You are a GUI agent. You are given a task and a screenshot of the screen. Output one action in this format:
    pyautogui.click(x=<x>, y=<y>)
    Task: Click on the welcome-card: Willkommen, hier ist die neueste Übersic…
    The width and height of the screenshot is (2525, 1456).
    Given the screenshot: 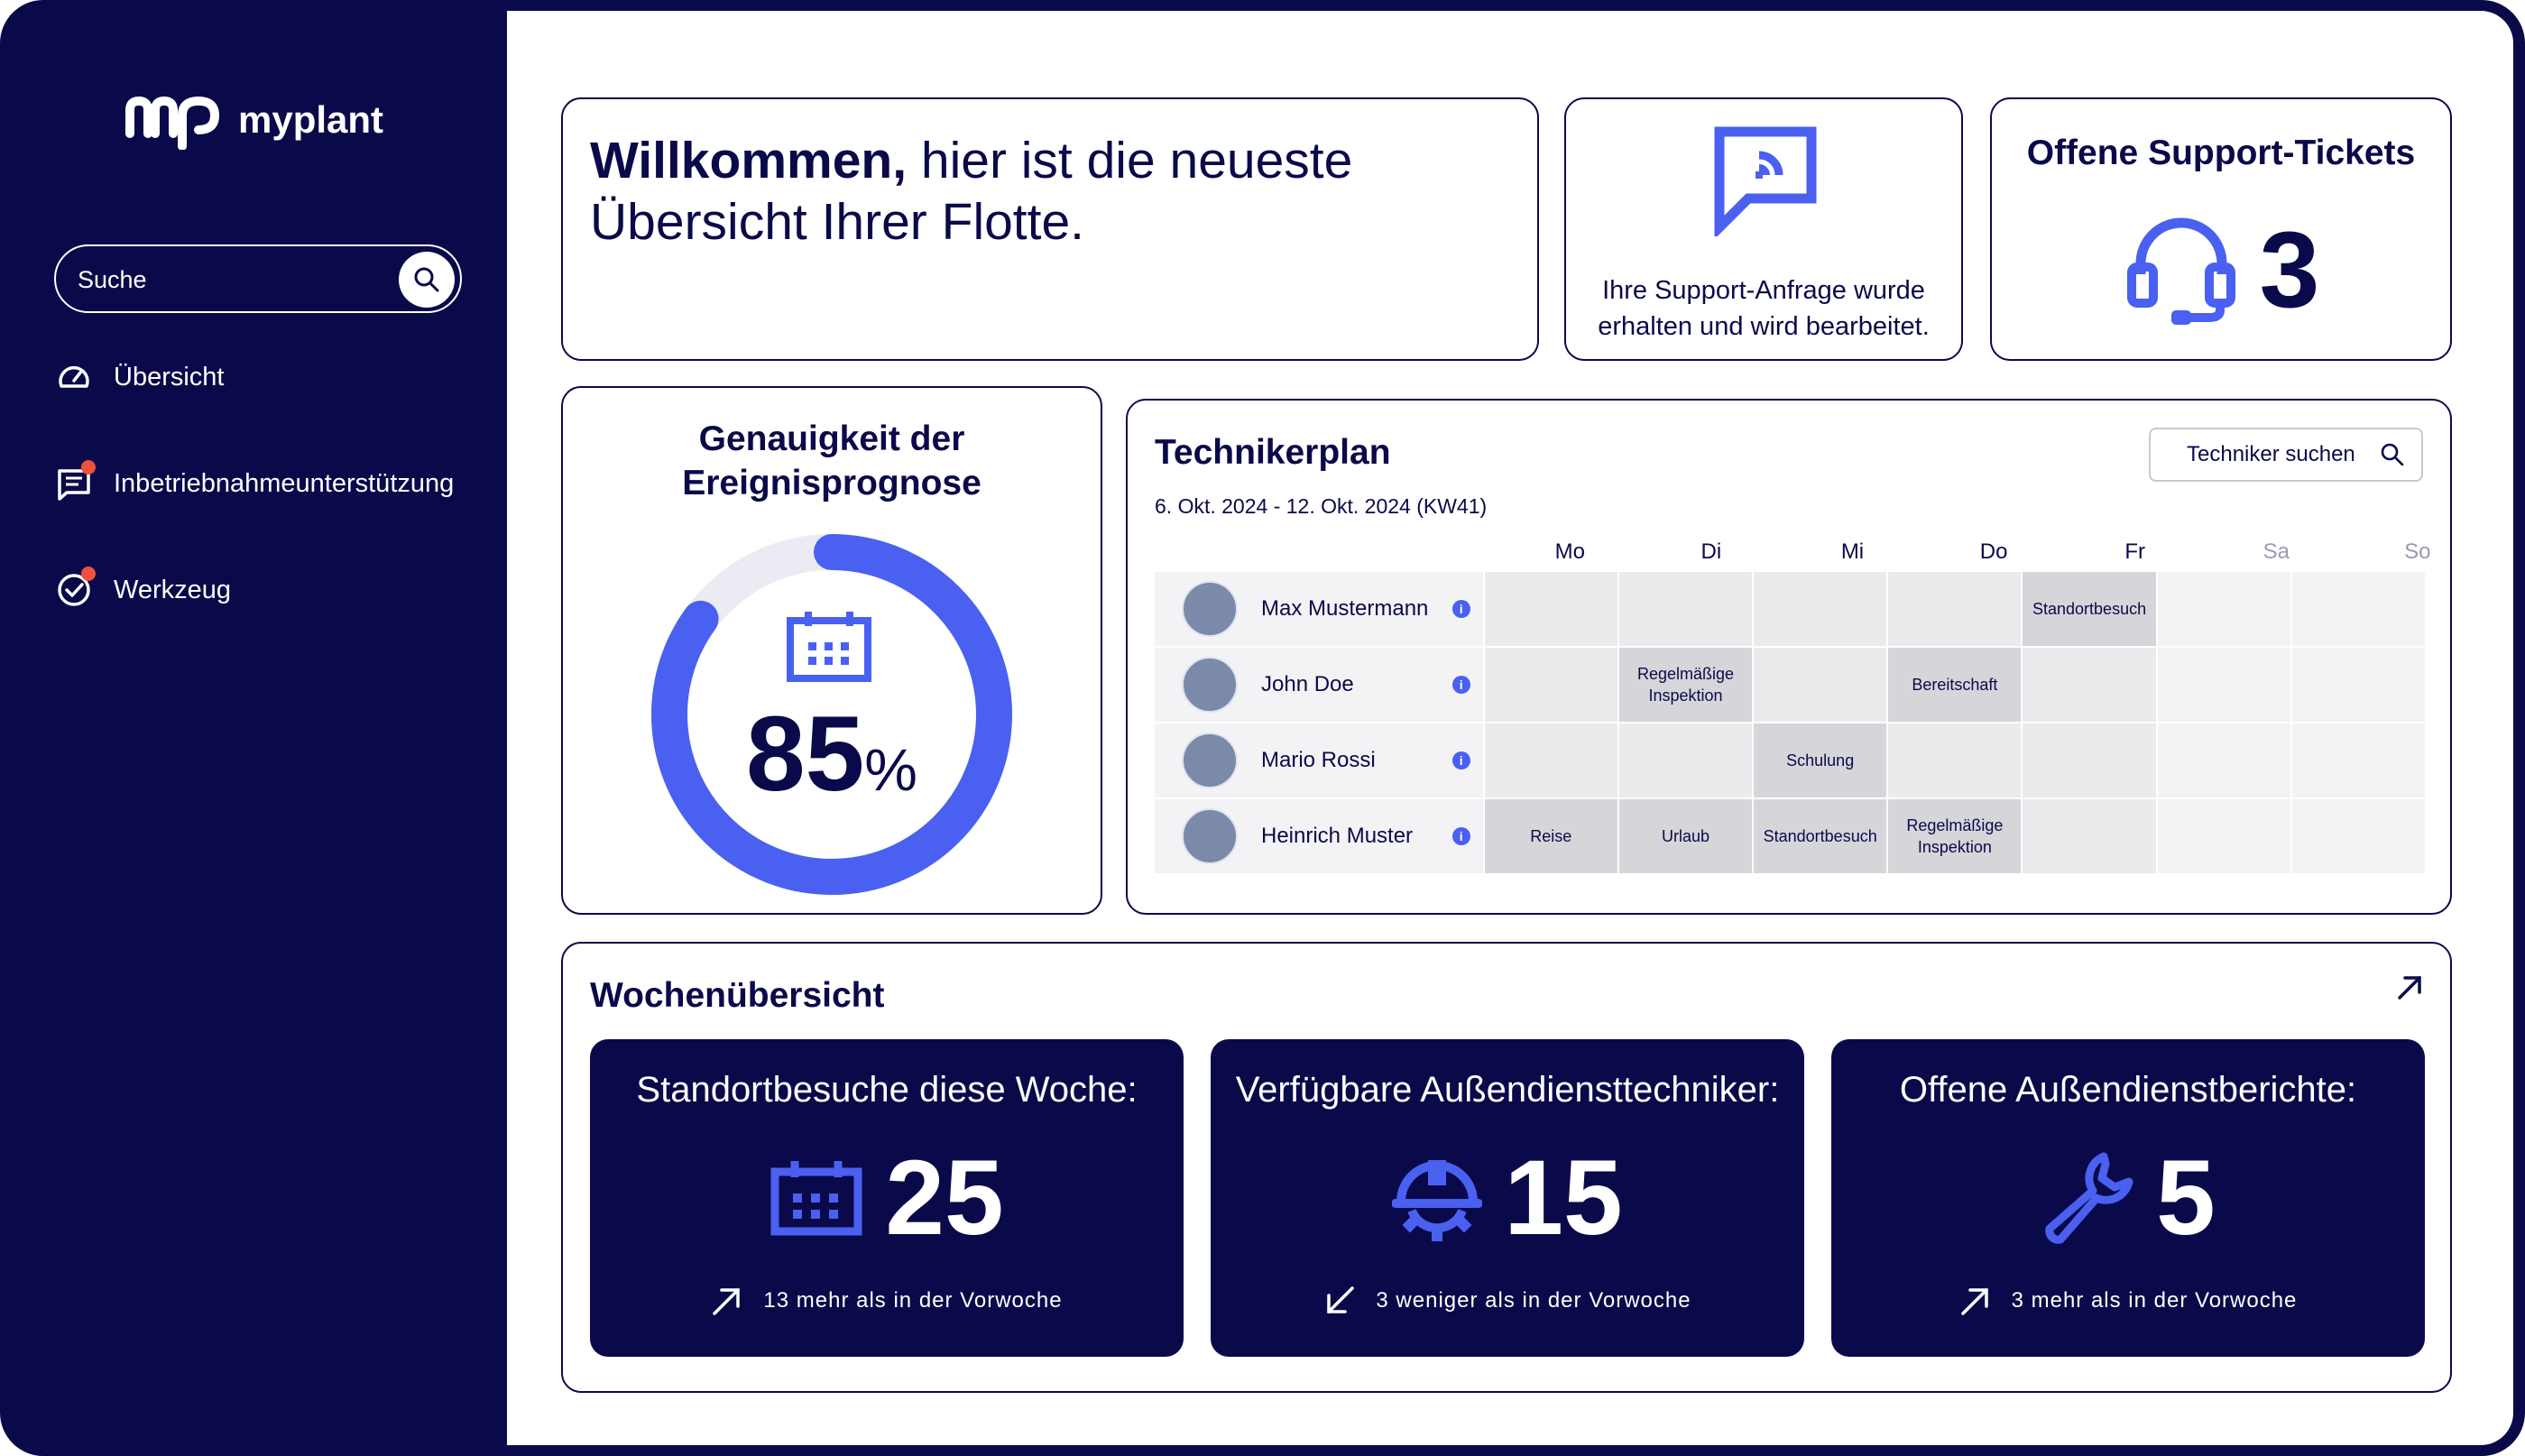 What is the action you would take?
    pyautogui.click(x=1050, y=229)
    